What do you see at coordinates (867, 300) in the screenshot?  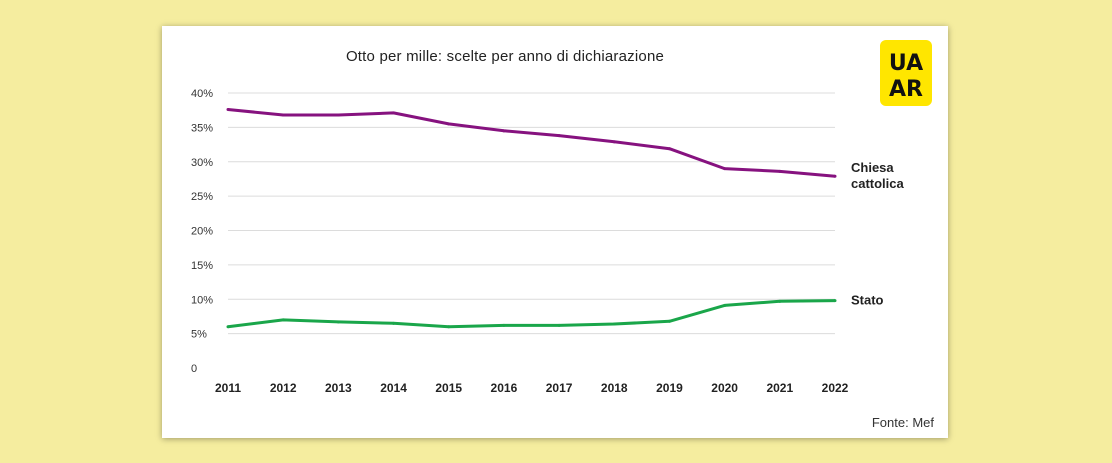 I see `series-label: Stato` at bounding box center [867, 300].